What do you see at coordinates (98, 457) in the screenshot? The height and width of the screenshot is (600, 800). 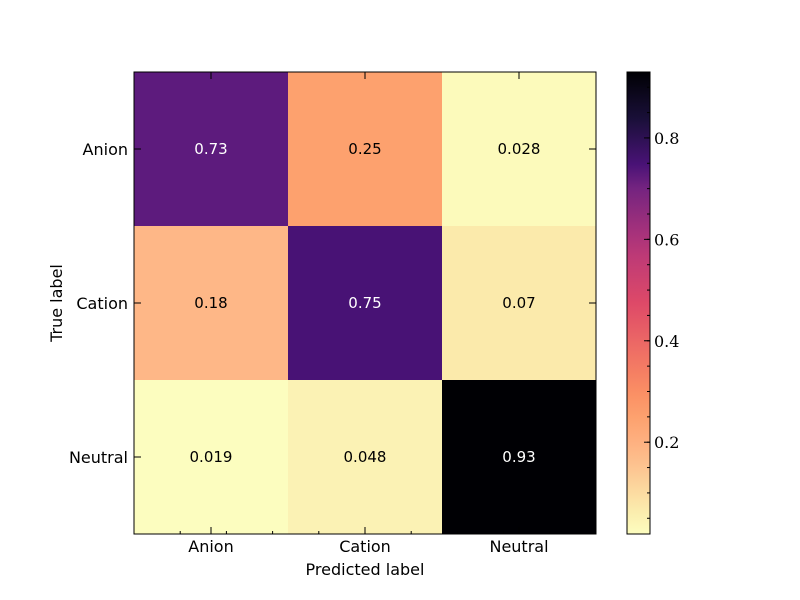 I see `y-tick-label: Neutral` at bounding box center [98, 457].